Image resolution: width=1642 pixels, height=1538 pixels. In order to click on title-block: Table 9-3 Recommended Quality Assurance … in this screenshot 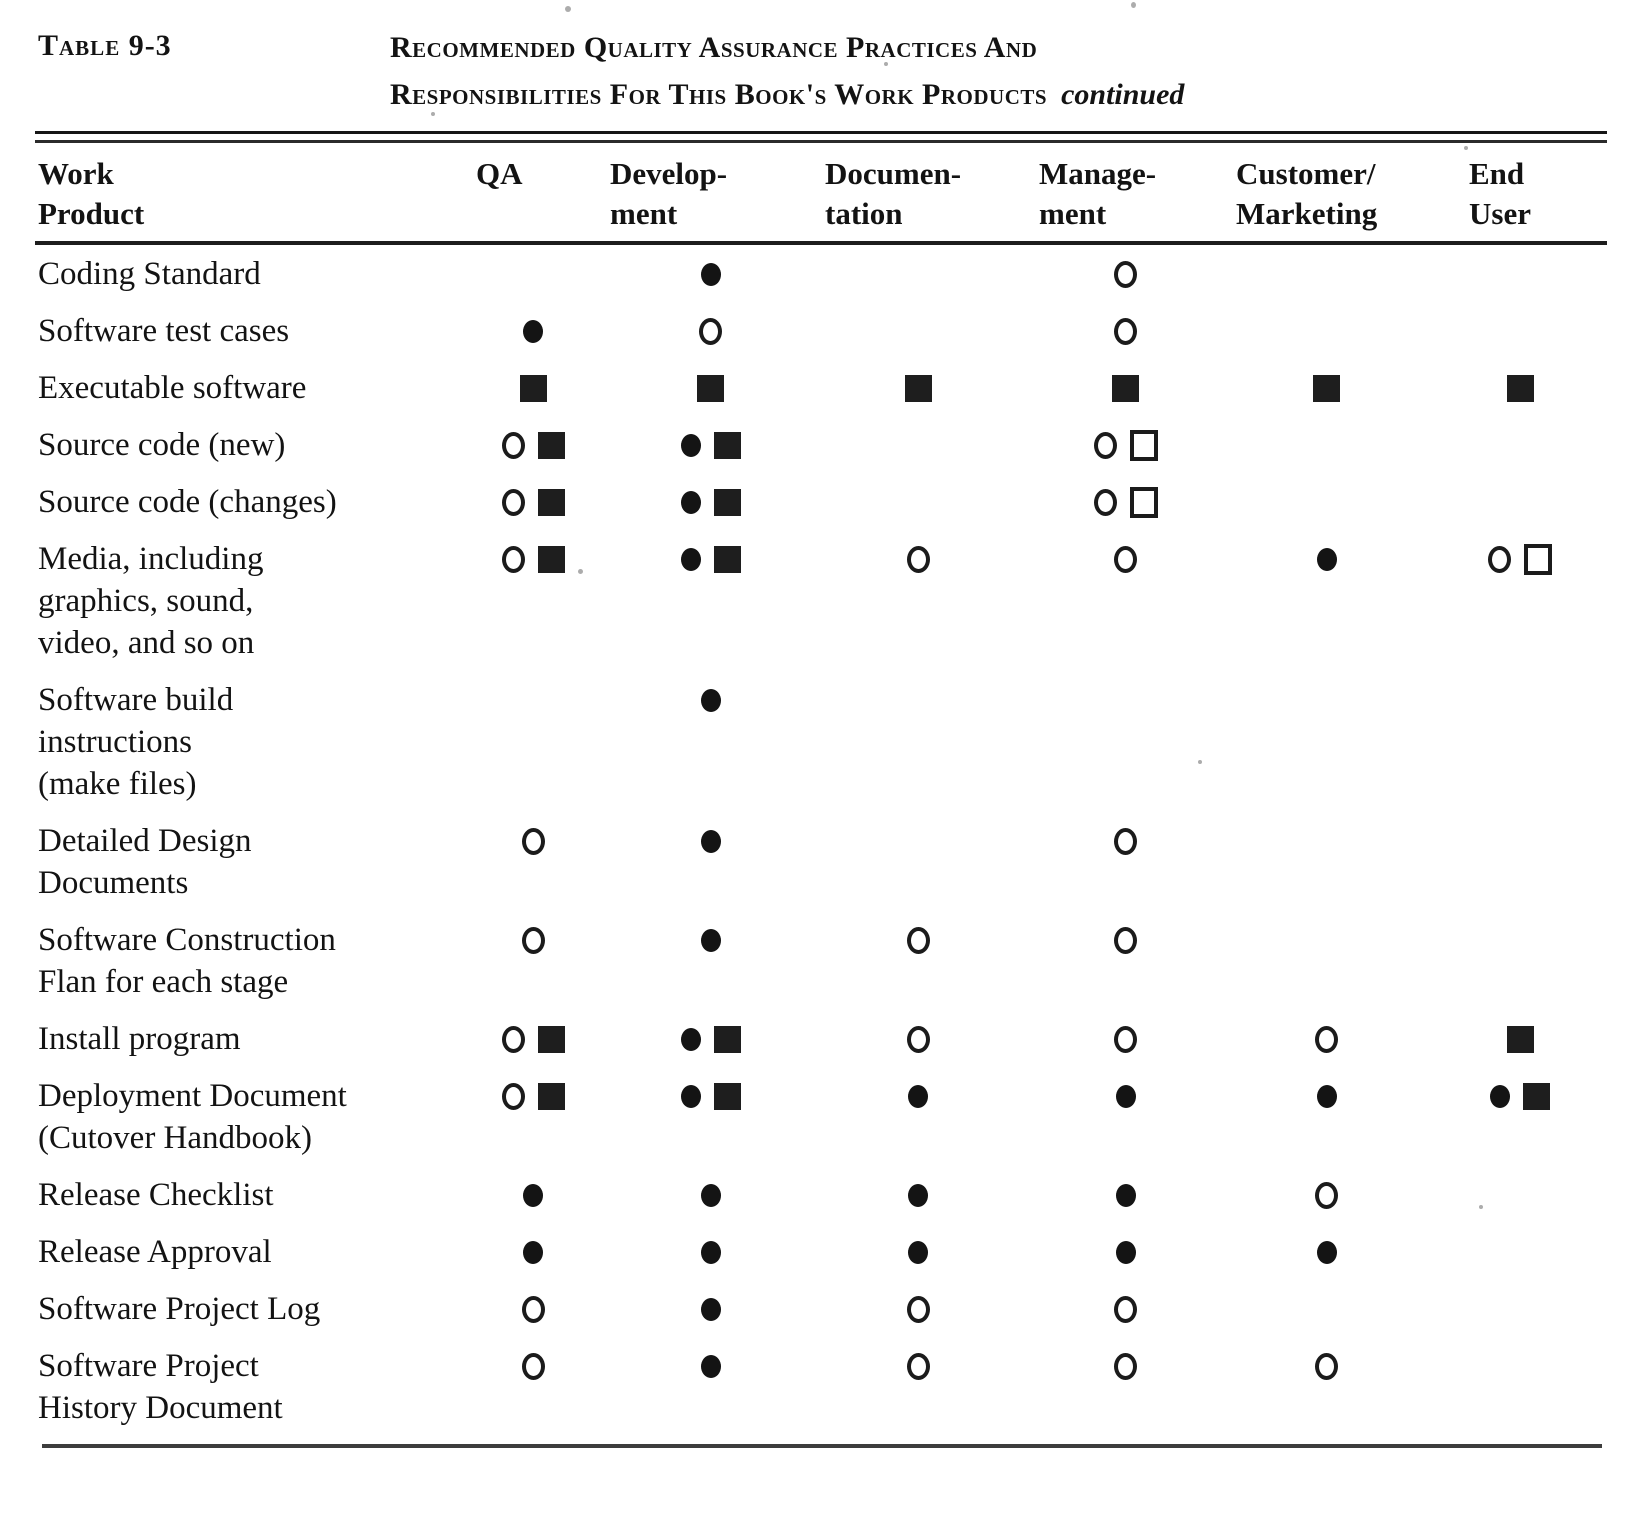, I will do `click(840, 71)`.